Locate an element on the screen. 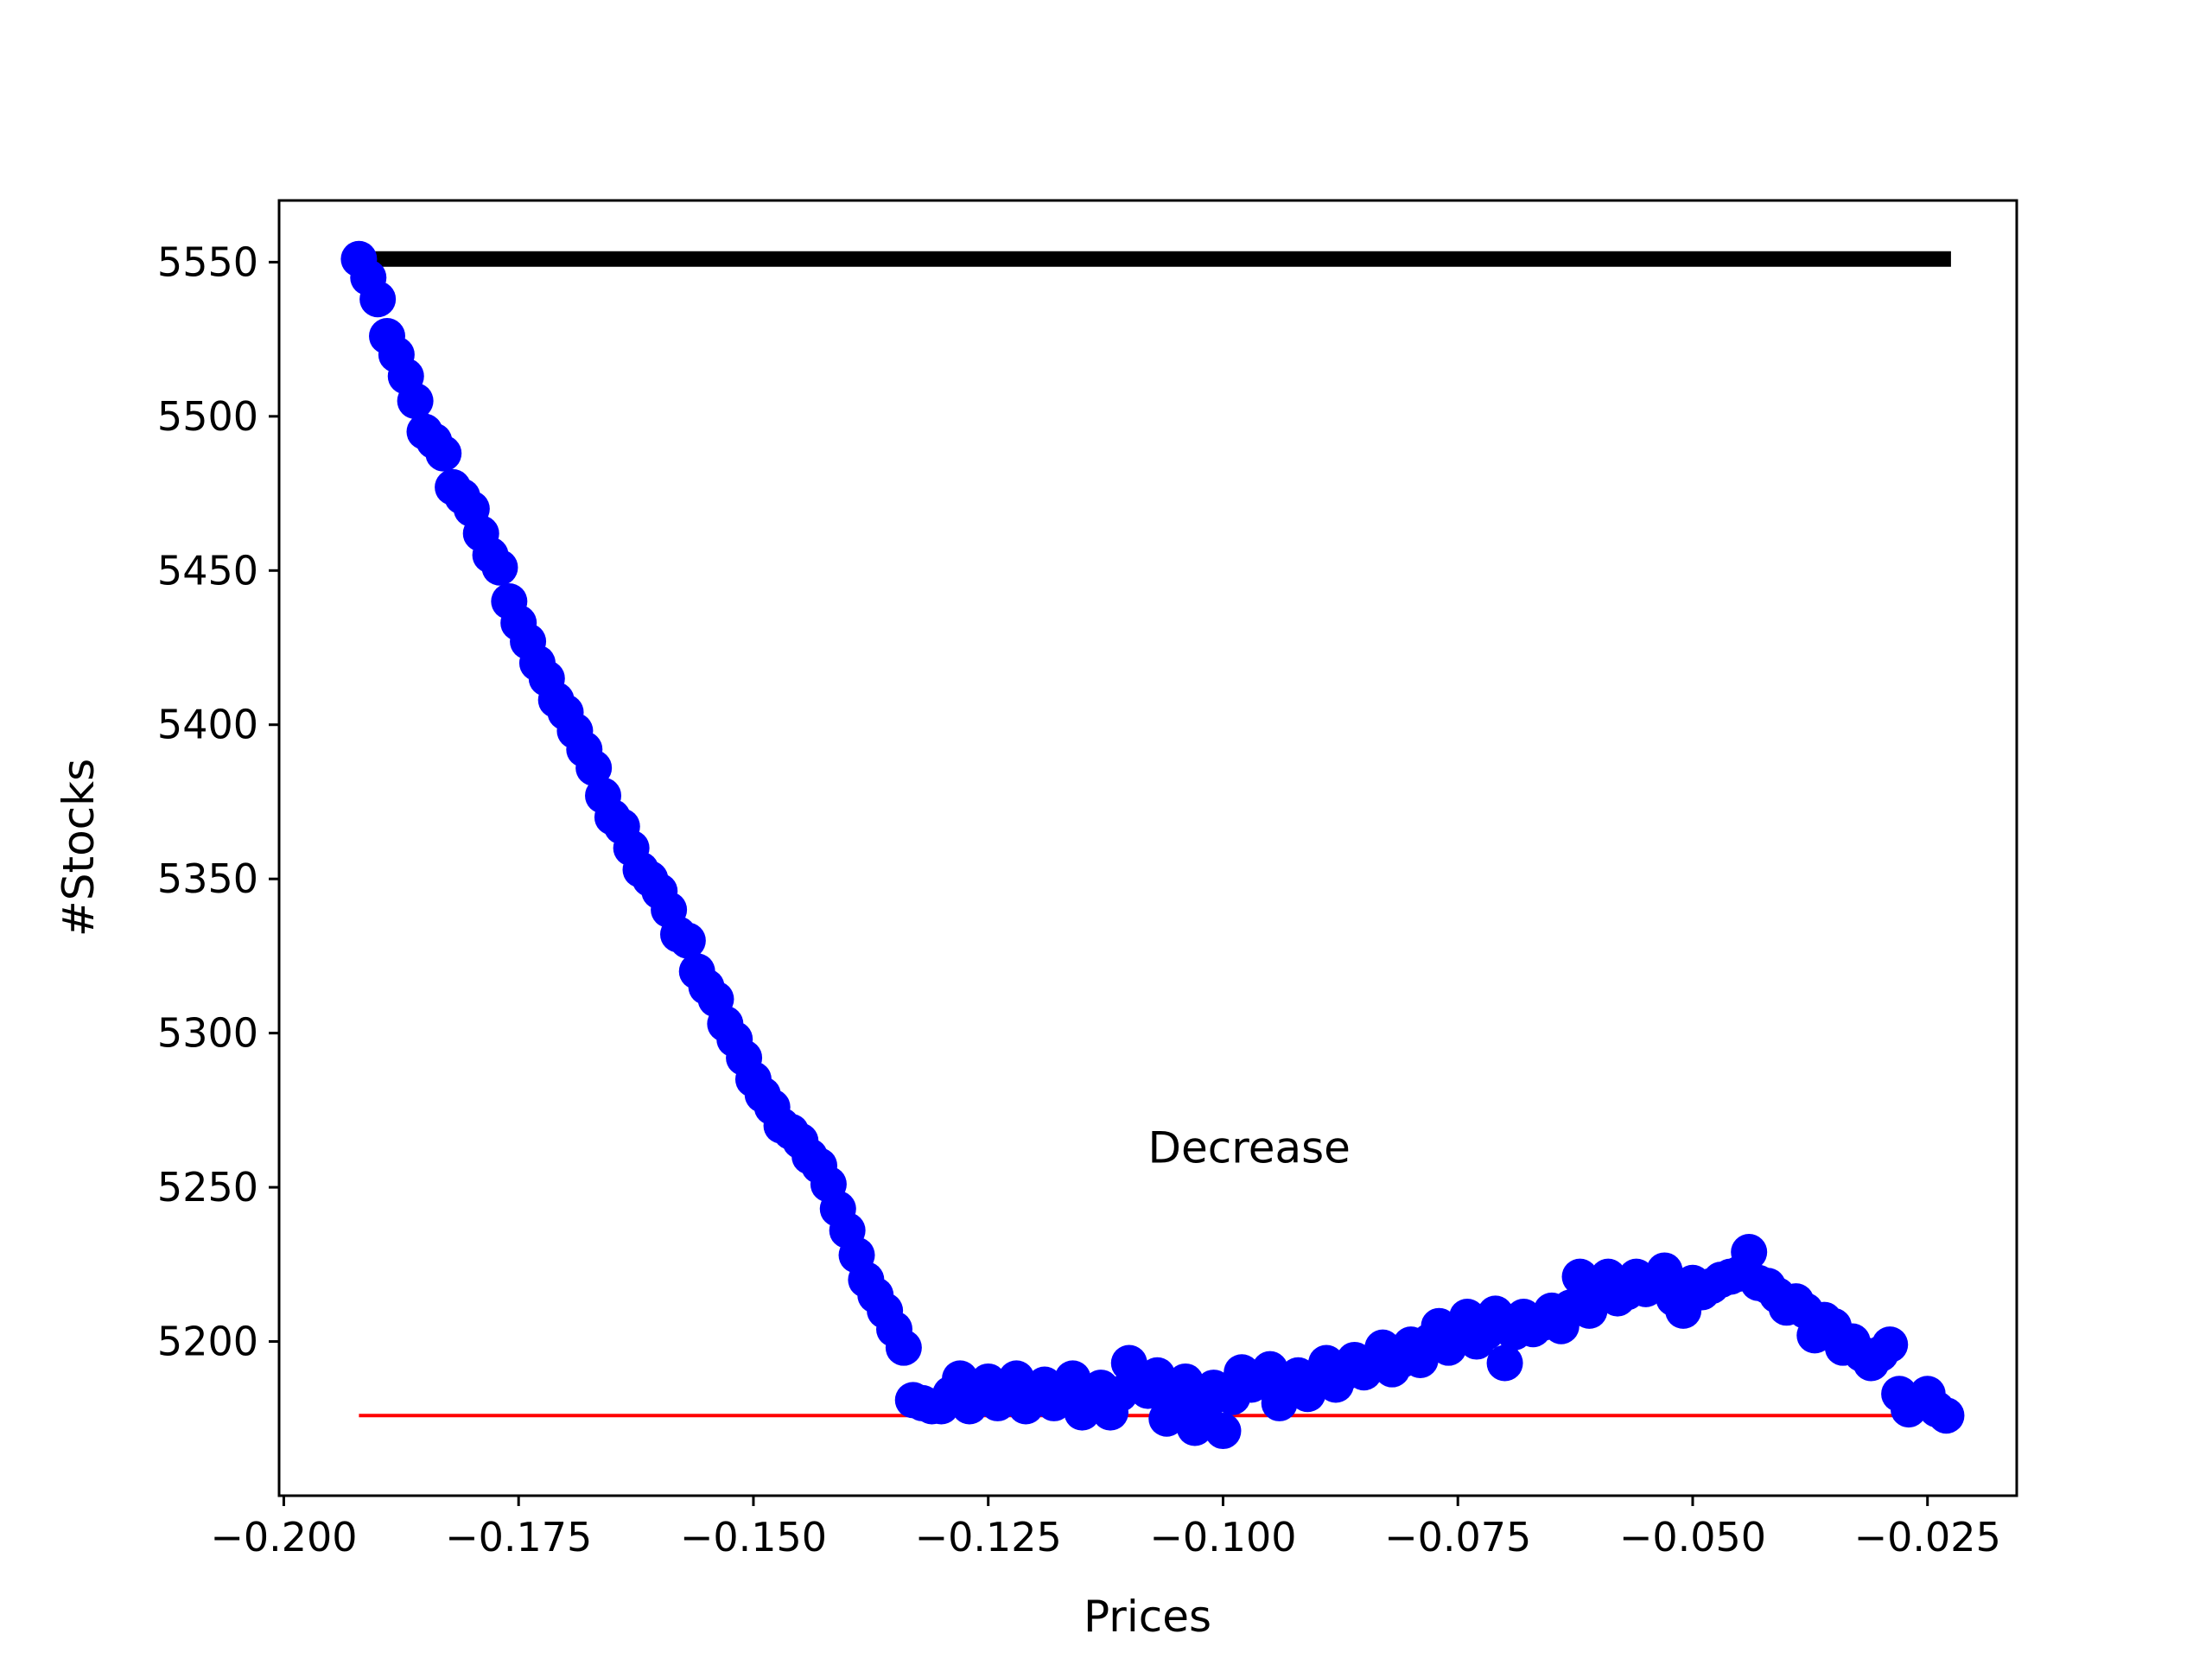 The width and height of the screenshot is (2212, 1659). y-axis-label: #Stocks is located at coordinates (79, 848).